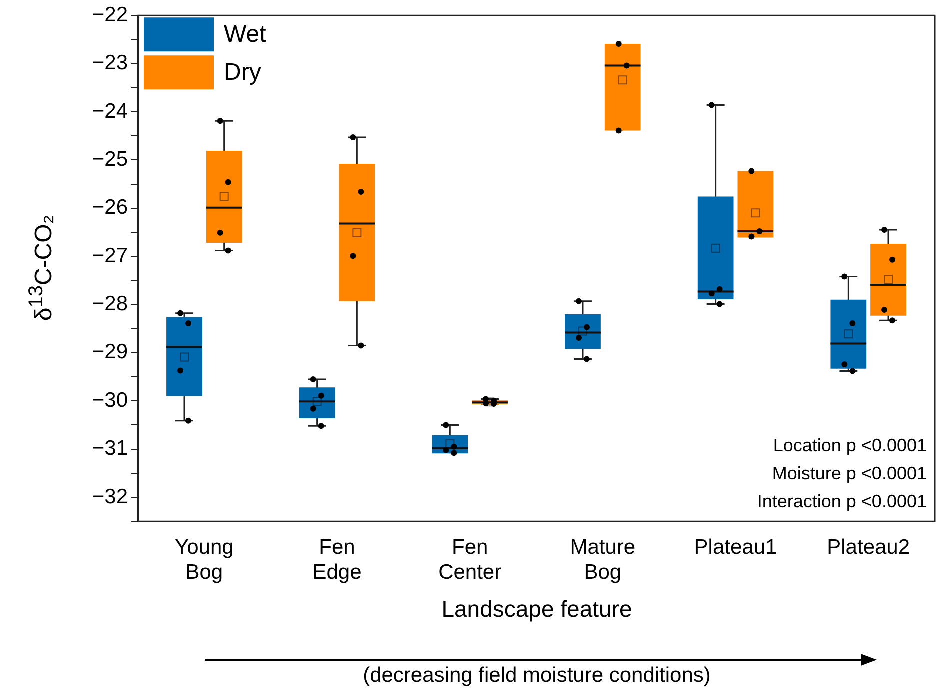  What do you see at coordinates (110, 304) in the screenshot?
I see `y-tick-label: −28` at bounding box center [110, 304].